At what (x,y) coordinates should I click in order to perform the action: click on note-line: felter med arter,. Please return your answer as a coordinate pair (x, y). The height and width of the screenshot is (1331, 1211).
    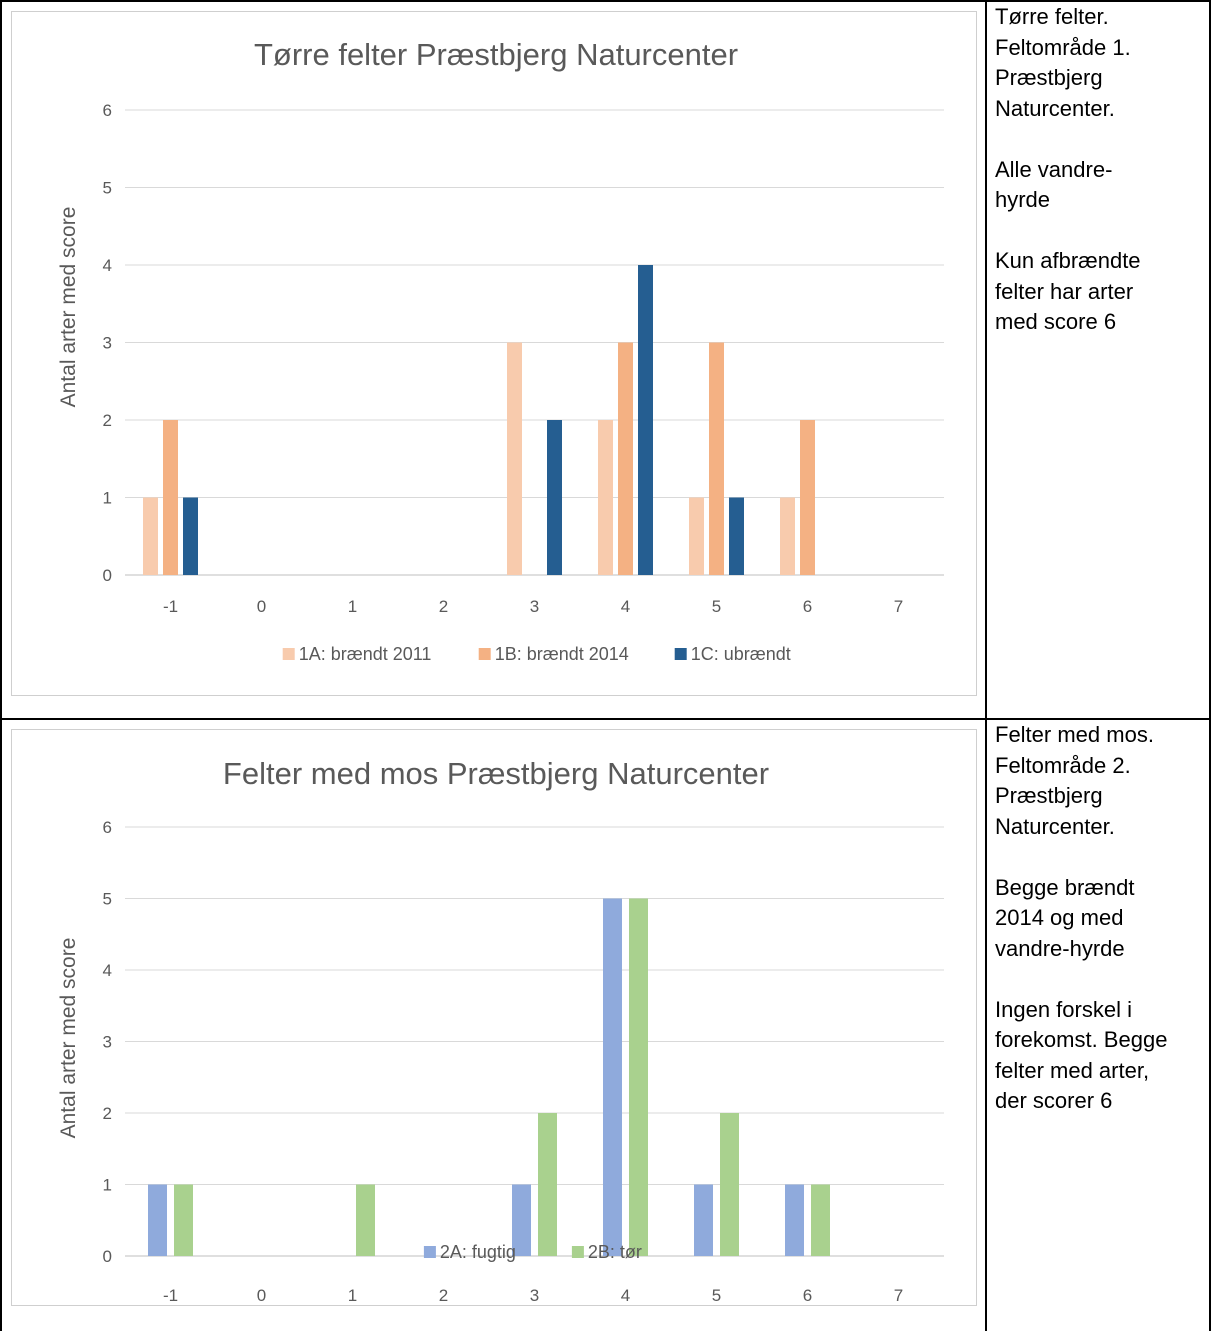
    Looking at the image, I should click on (1072, 1070).